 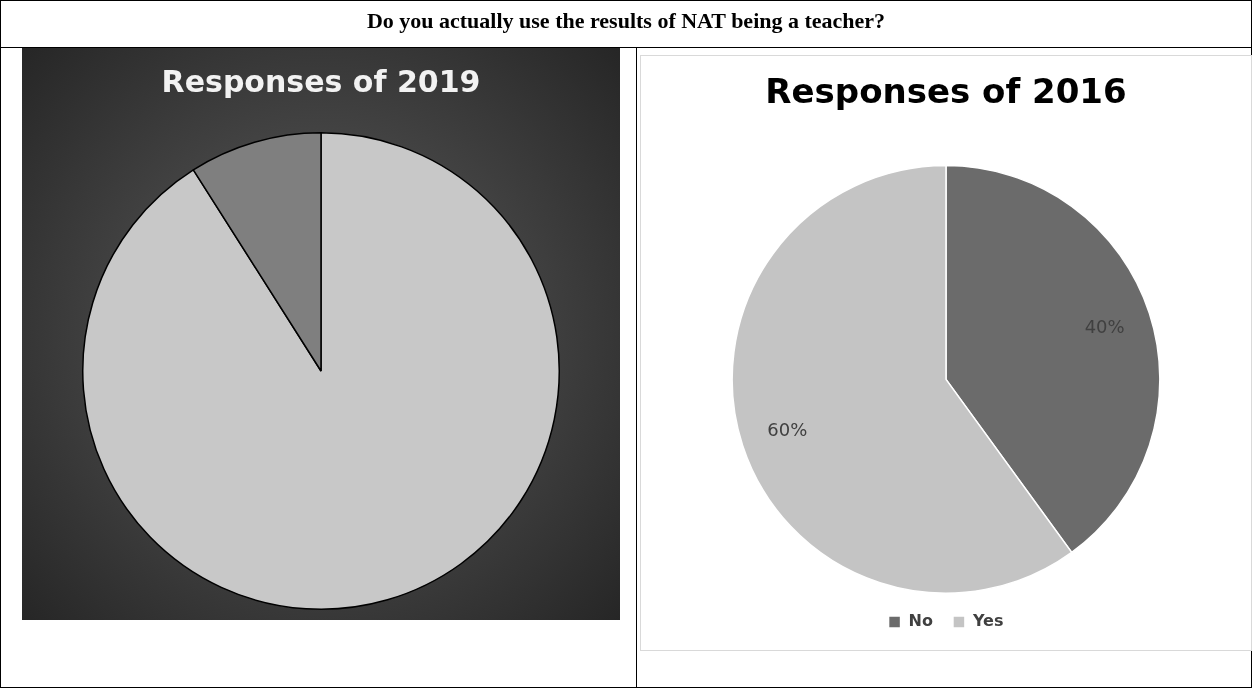 What do you see at coordinates (626, 24) in the screenshot?
I see `text: Do you actually use the results of NAT being a teacher?` at bounding box center [626, 24].